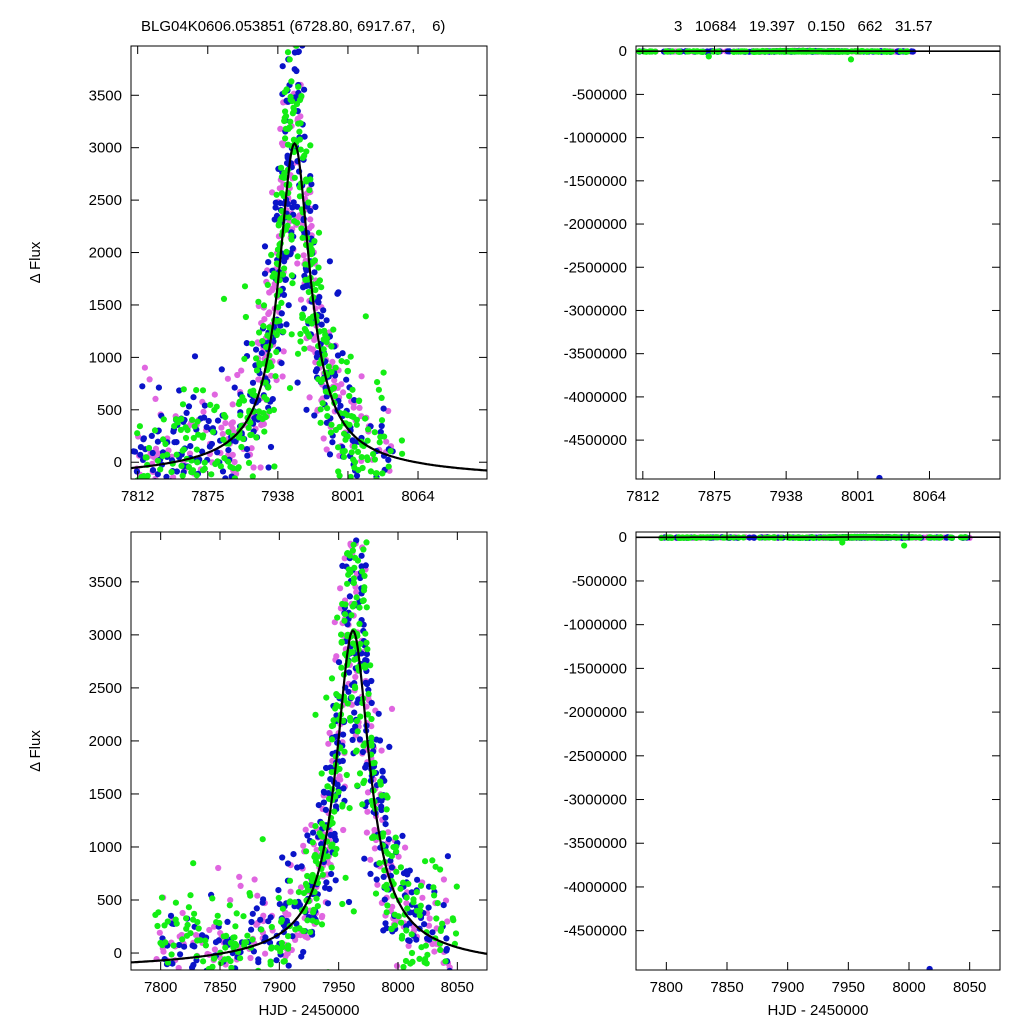 This screenshot has width=1024, height=1024. Describe the element at coordinates (105, 847) in the screenshot. I see `y-tick-label: 1000` at that location.